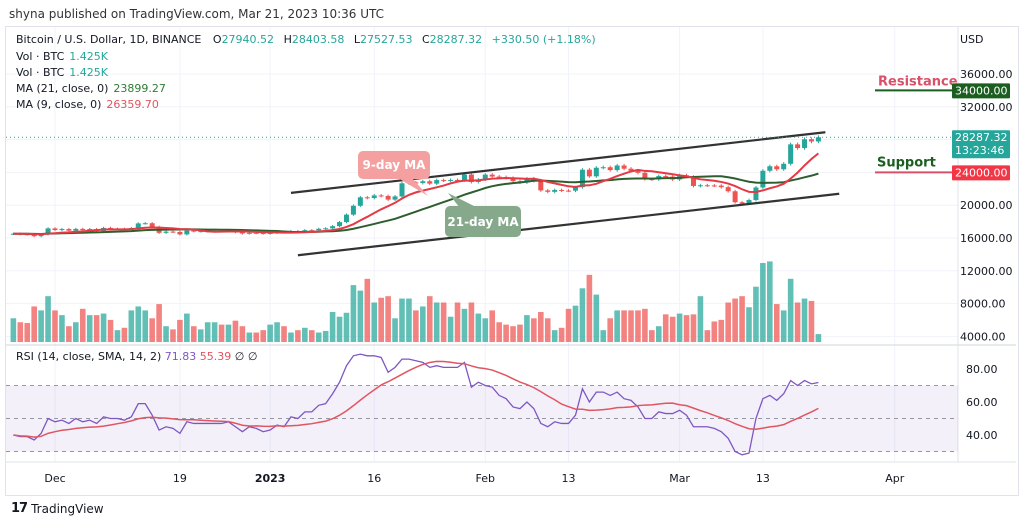 This screenshot has height=526, width=1024. I want to click on currency-label: USD, so click(972, 39).